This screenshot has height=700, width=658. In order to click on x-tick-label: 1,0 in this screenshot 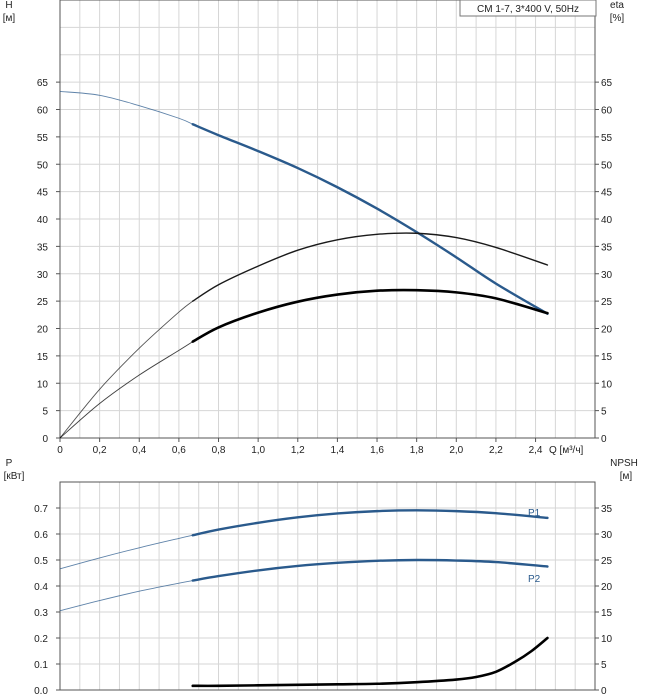, I will do `click(258, 450)`.